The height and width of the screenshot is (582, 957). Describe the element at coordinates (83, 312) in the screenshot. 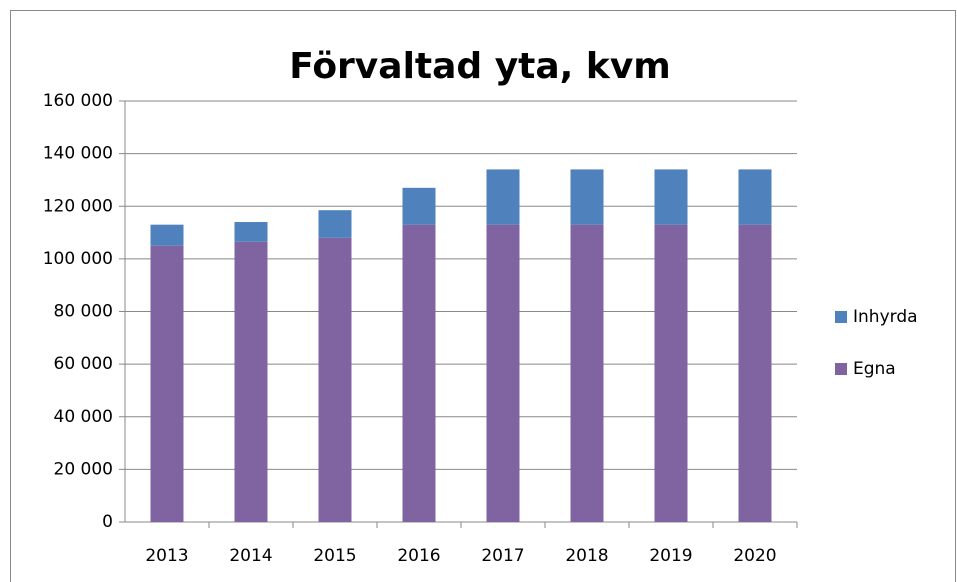

I see `y-tick-label: 80 000` at that location.